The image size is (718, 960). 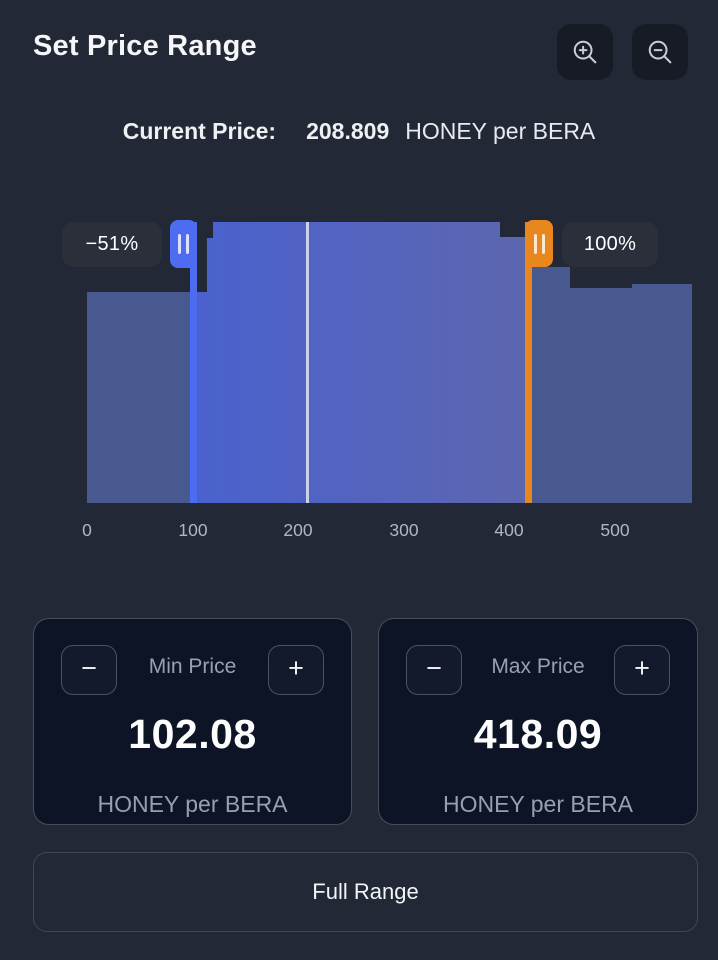 What do you see at coordinates (298, 530) in the screenshot?
I see `axis-tick-label: 200` at bounding box center [298, 530].